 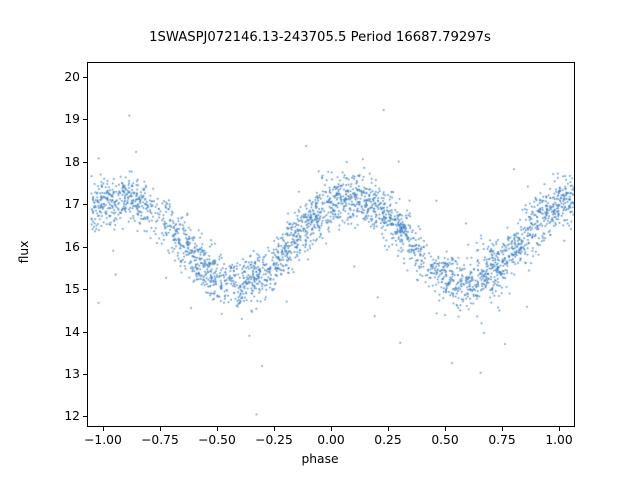 I want to click on x-tick-label: −0.25, so click(x=274, y=440).